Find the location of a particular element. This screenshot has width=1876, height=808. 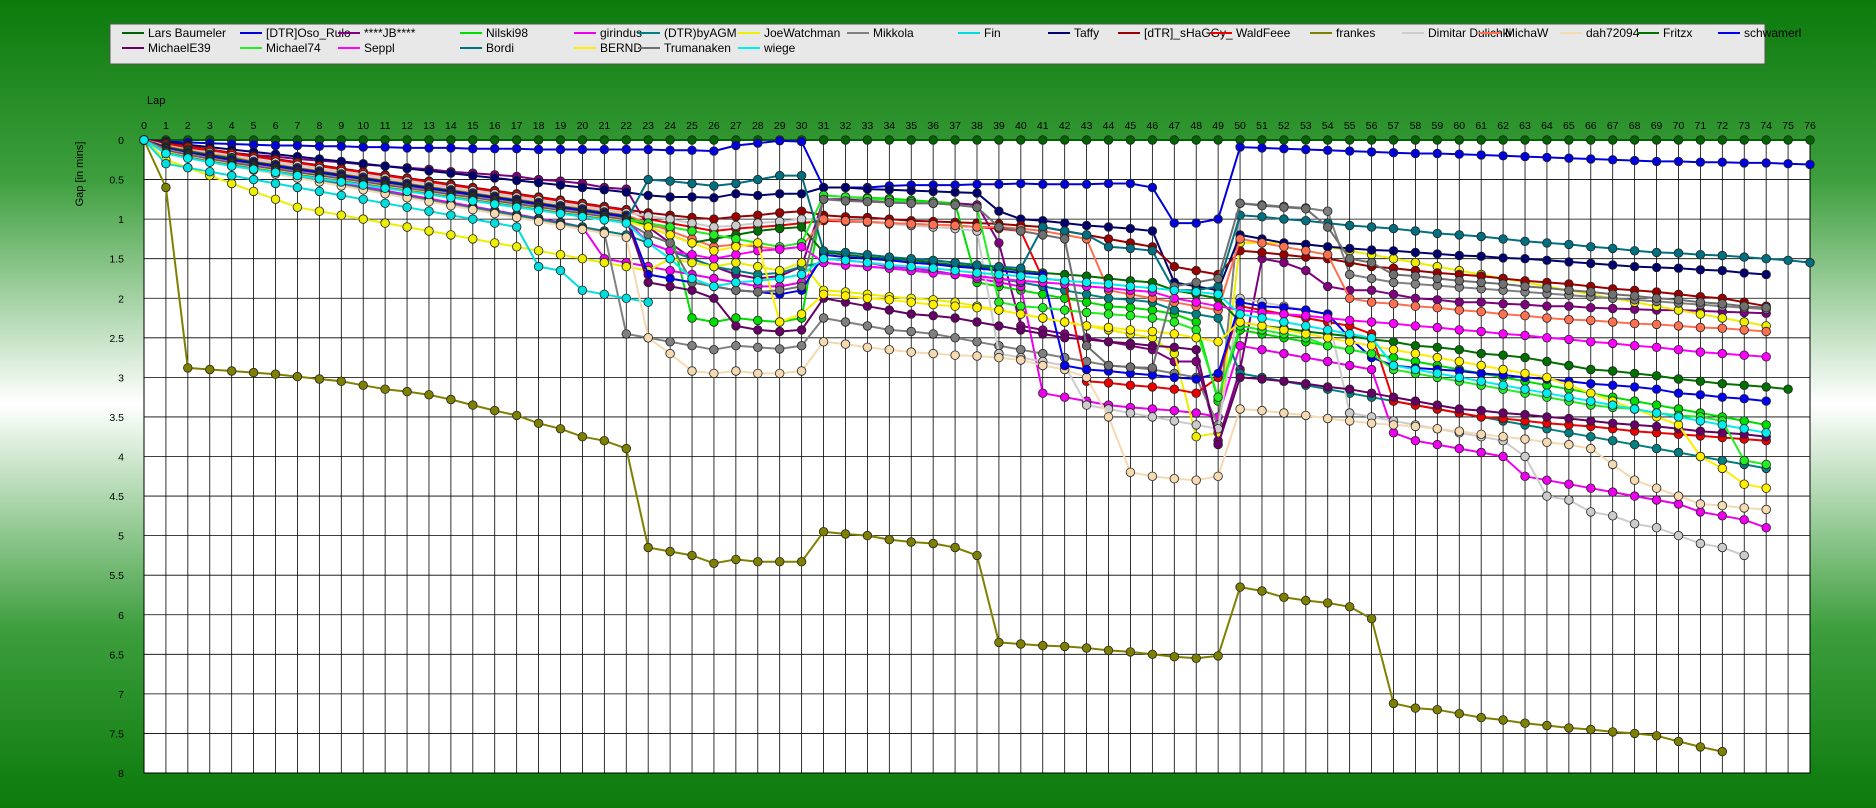

x-tick-label: 56 is located at coordinates (1372, 126).